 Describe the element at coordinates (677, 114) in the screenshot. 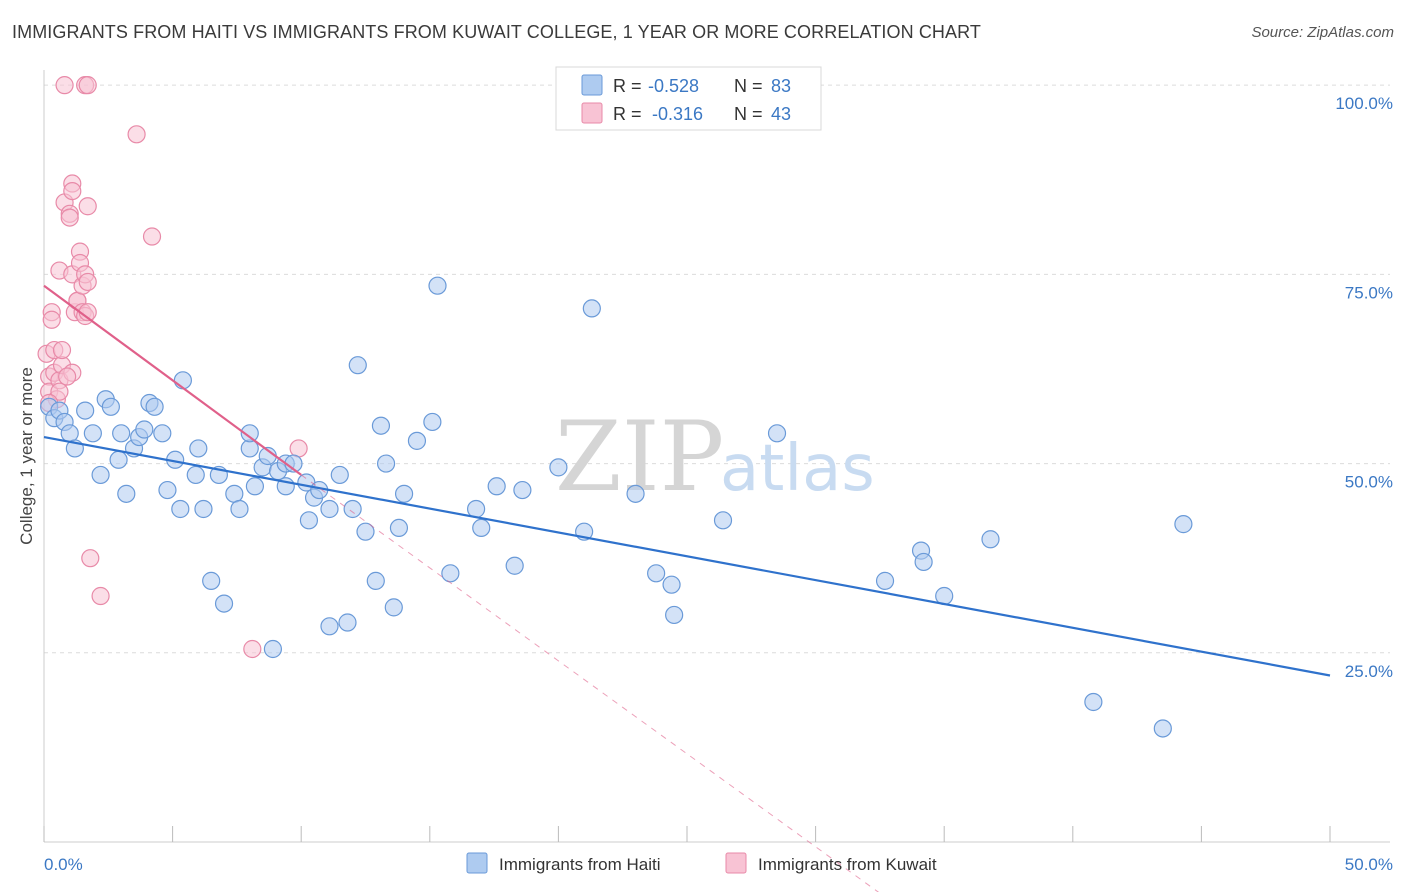

I see `legend-r-value-kuwait: -0.316` at that location.